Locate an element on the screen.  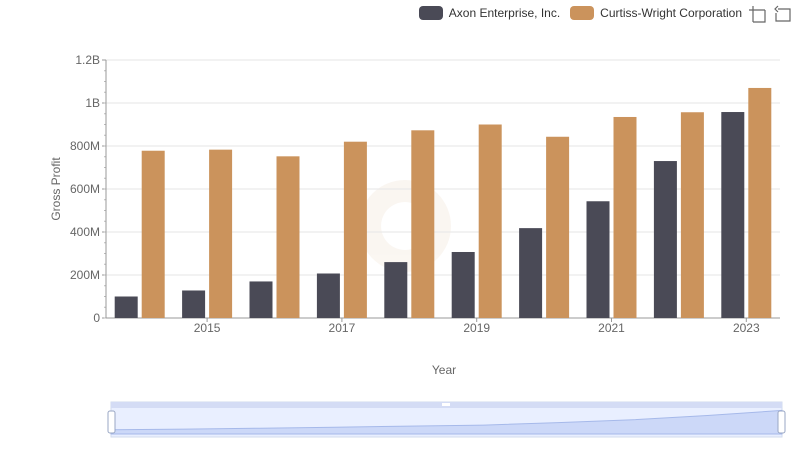
x-tick-label: 2019 is located at coordinates (476, 328).